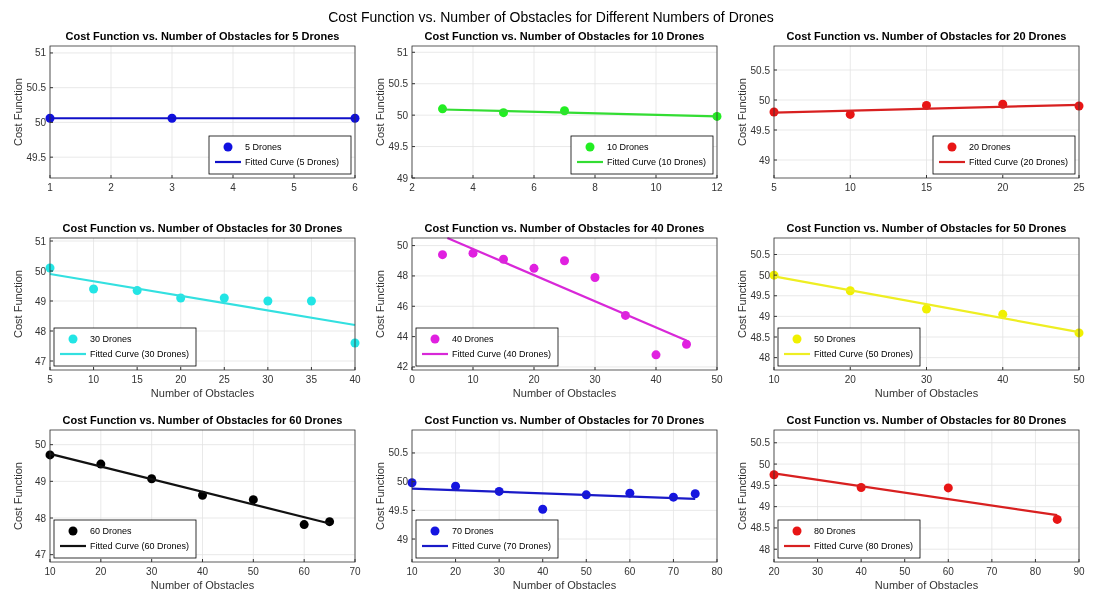  I want to click on x-tick-label: 3, so click(172, 187).